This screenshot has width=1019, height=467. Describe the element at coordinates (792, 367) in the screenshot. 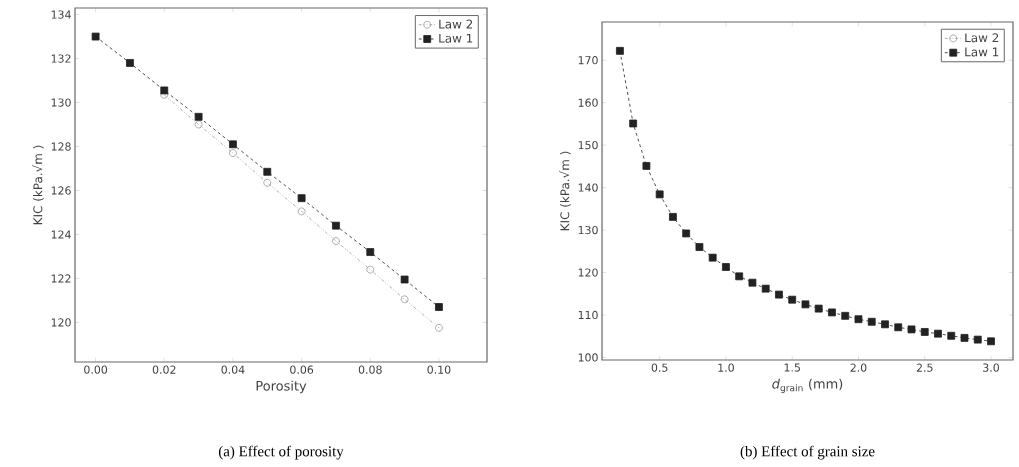

I see `x-tick-label: 1.5` at that location.